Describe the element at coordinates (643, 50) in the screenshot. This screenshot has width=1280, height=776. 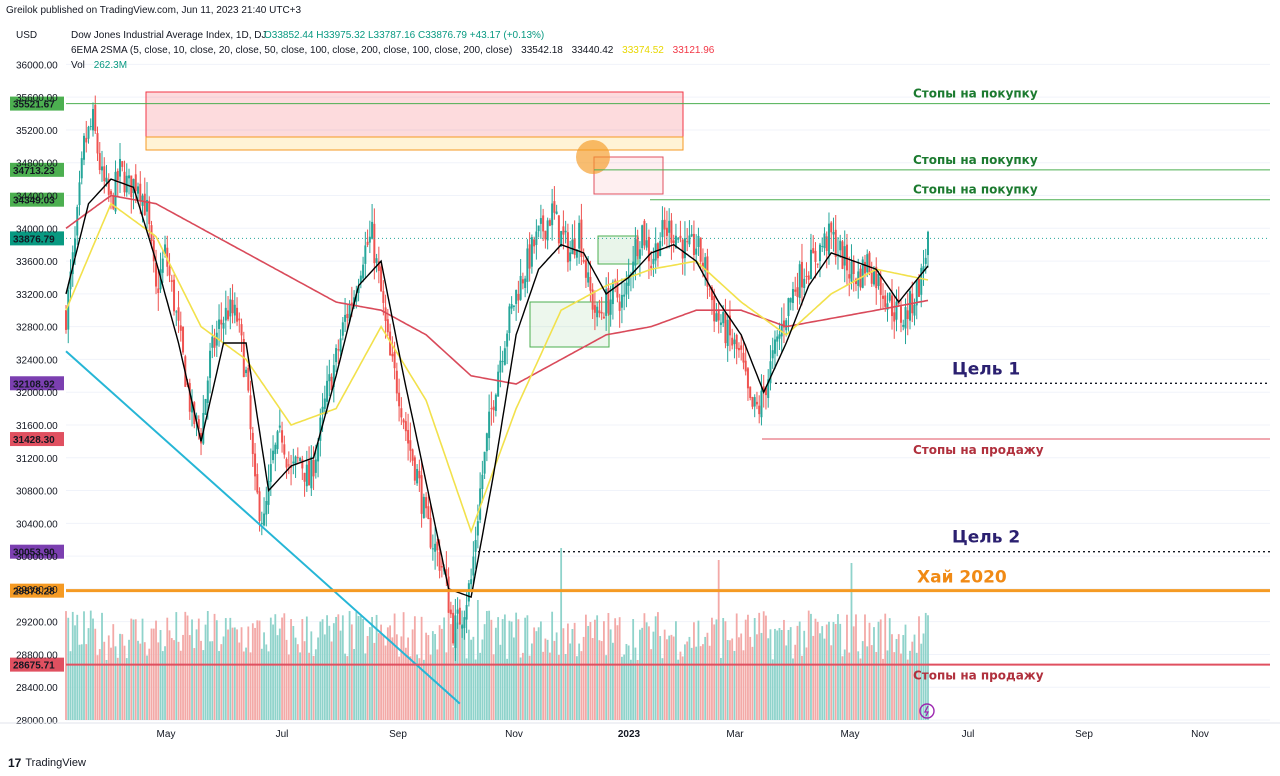
I see `ma-value-3: 33374.52` at that location.